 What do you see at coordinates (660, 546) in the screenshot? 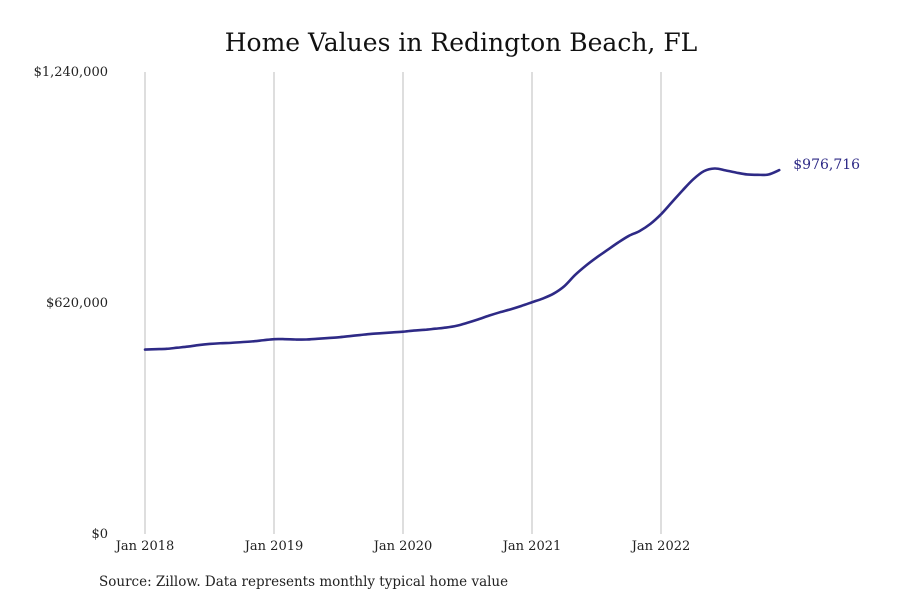
I see `x-tick-label: Jan 2022` at bounding box center [660, 546].